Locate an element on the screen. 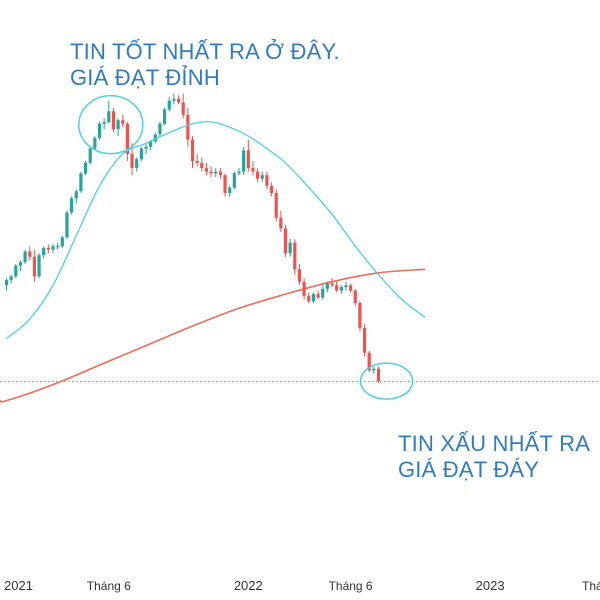  x-tick-label: 2022 is located at coordinates (248, 585).